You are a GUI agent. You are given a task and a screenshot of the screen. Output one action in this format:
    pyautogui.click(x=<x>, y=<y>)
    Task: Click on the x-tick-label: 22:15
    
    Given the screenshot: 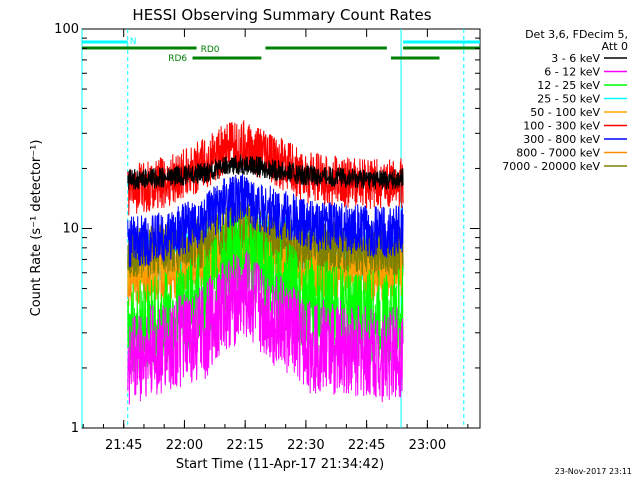 What is the action you would take?
    pyautogui.click(x=244, y=445)
    